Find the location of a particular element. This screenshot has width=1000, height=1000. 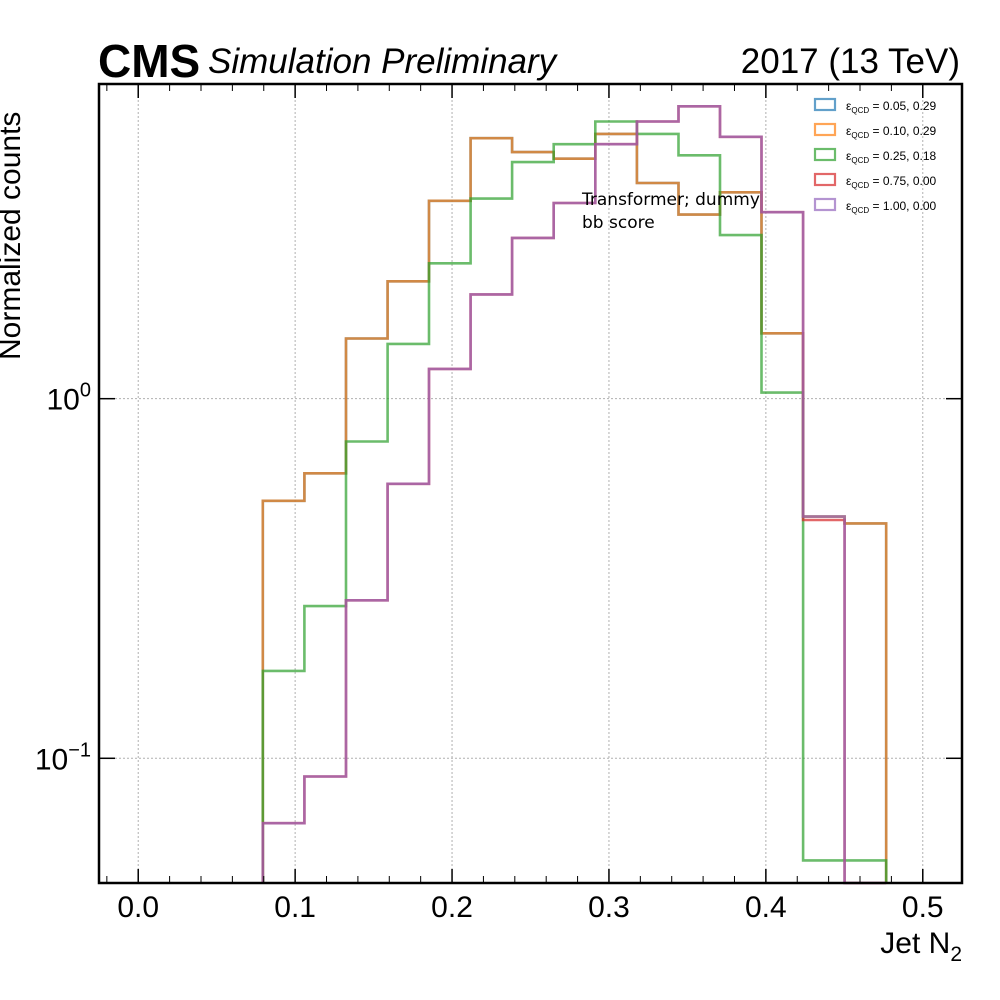

x-tick-label: 0.5 is located at coordinates (923, 907).